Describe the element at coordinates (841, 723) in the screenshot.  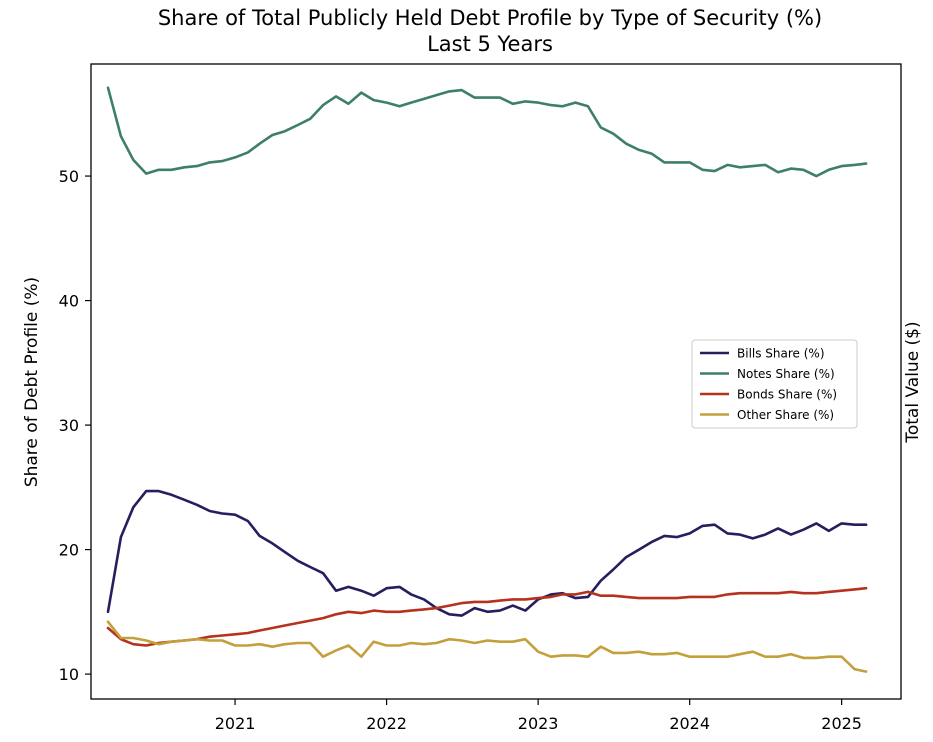
I see `x-tick-label: 2025` at that location.